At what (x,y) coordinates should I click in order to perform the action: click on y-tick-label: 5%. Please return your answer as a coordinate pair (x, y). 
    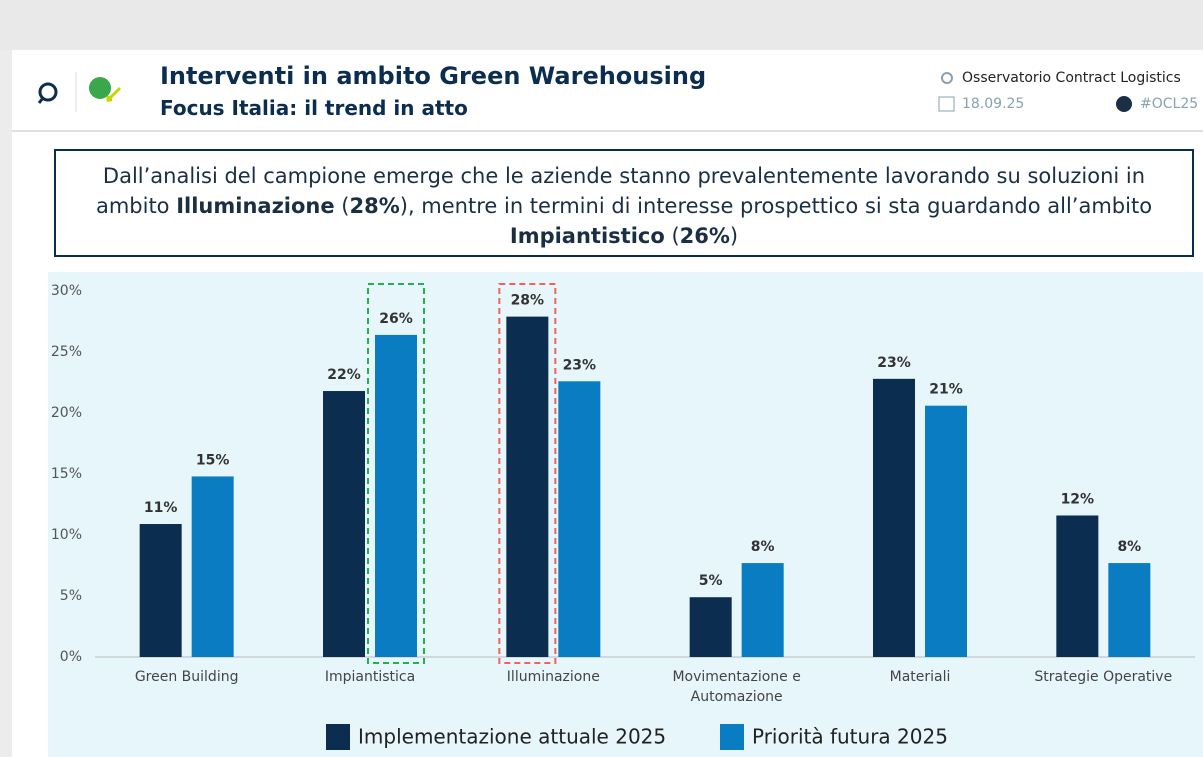
    Looking at the image, I should click on (71, 596).